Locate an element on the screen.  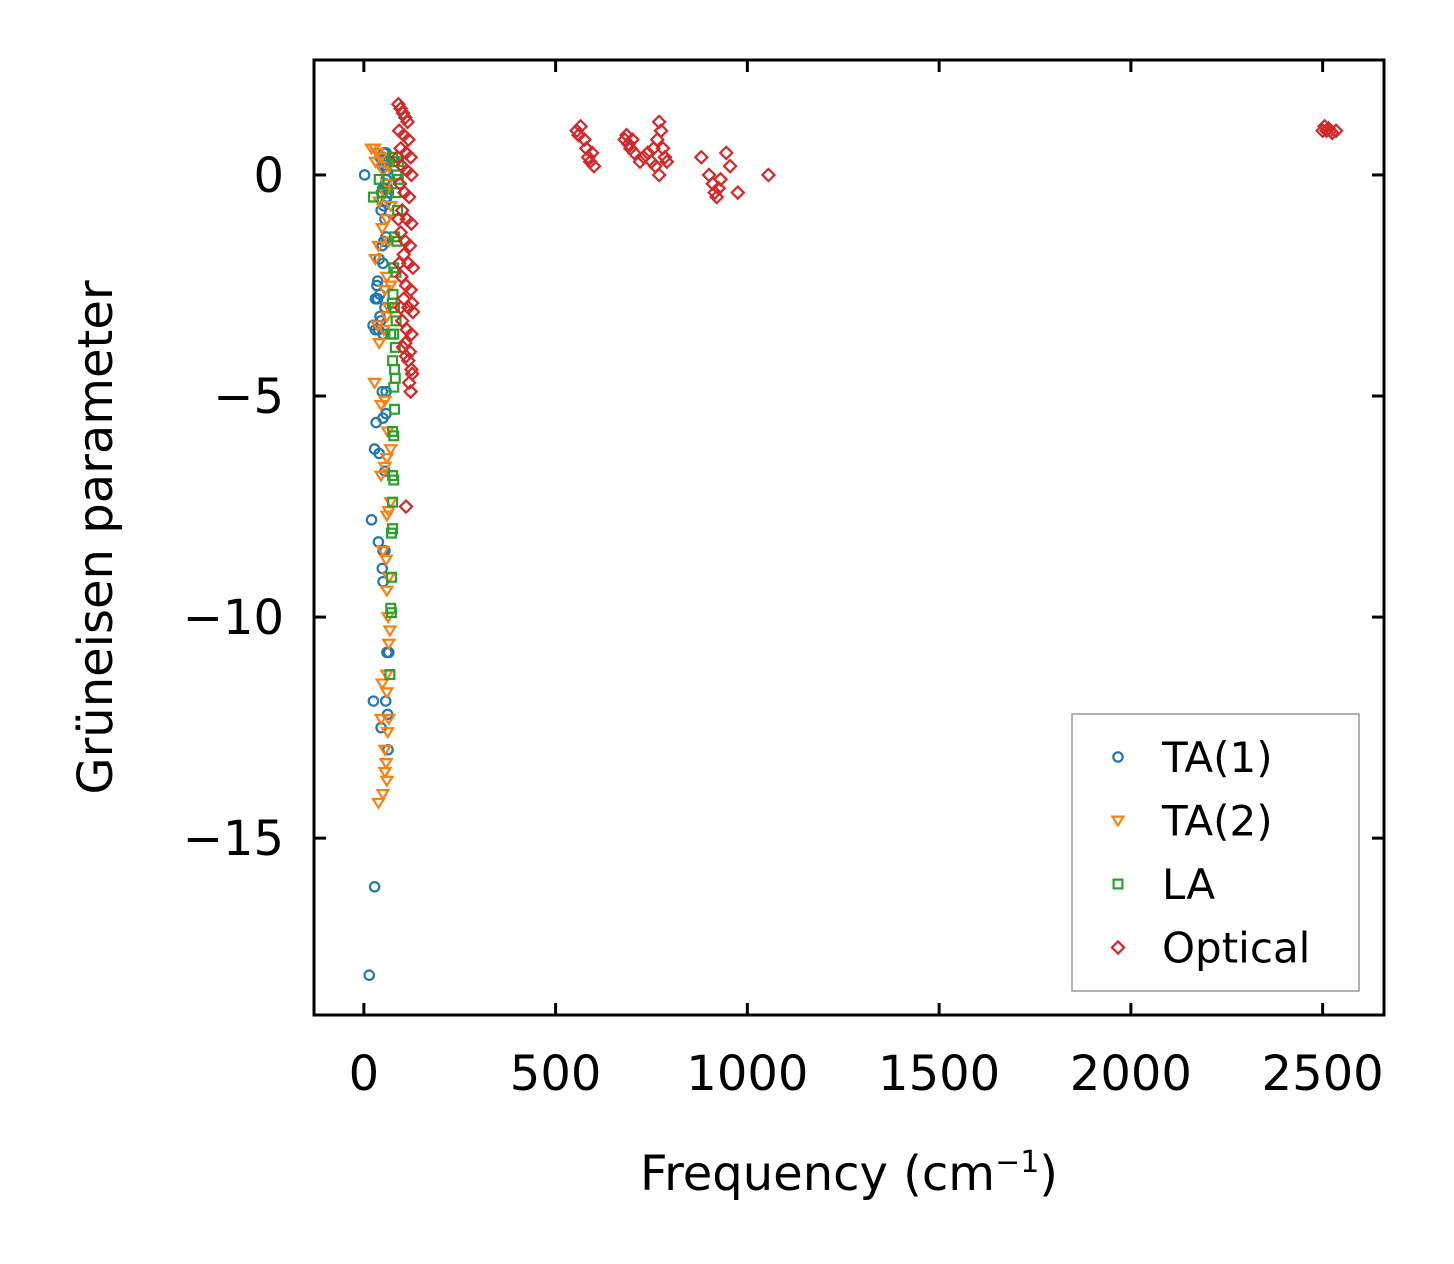
legend-entries: TA(1) TA(2) LA Optical is located at coordinates (1210, 853).